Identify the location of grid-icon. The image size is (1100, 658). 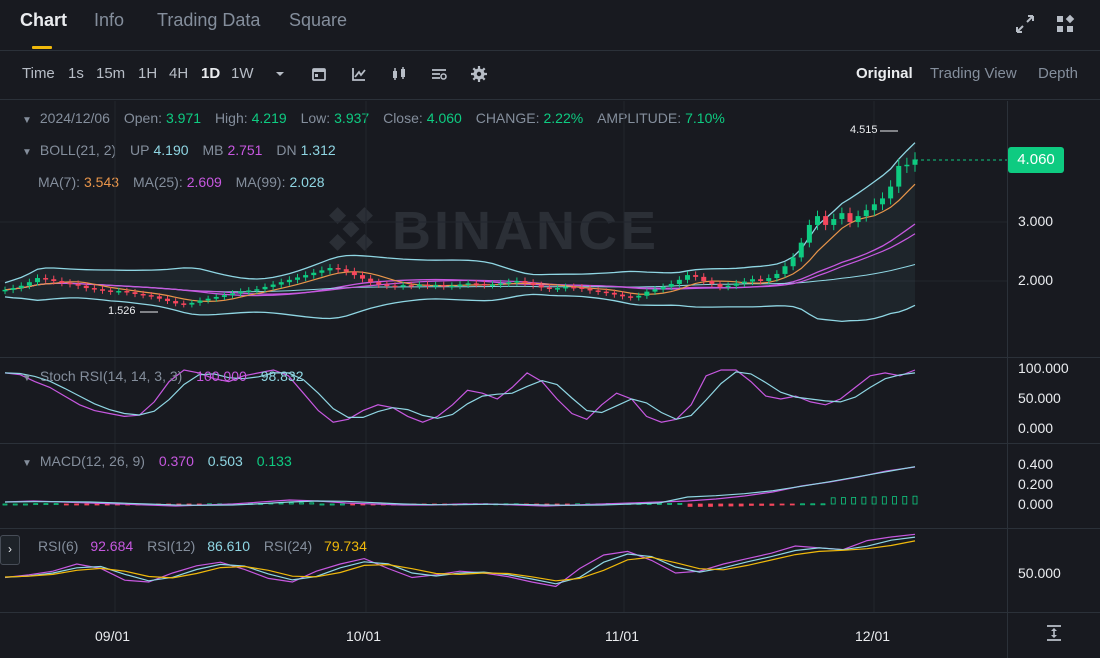
(1065, 24).